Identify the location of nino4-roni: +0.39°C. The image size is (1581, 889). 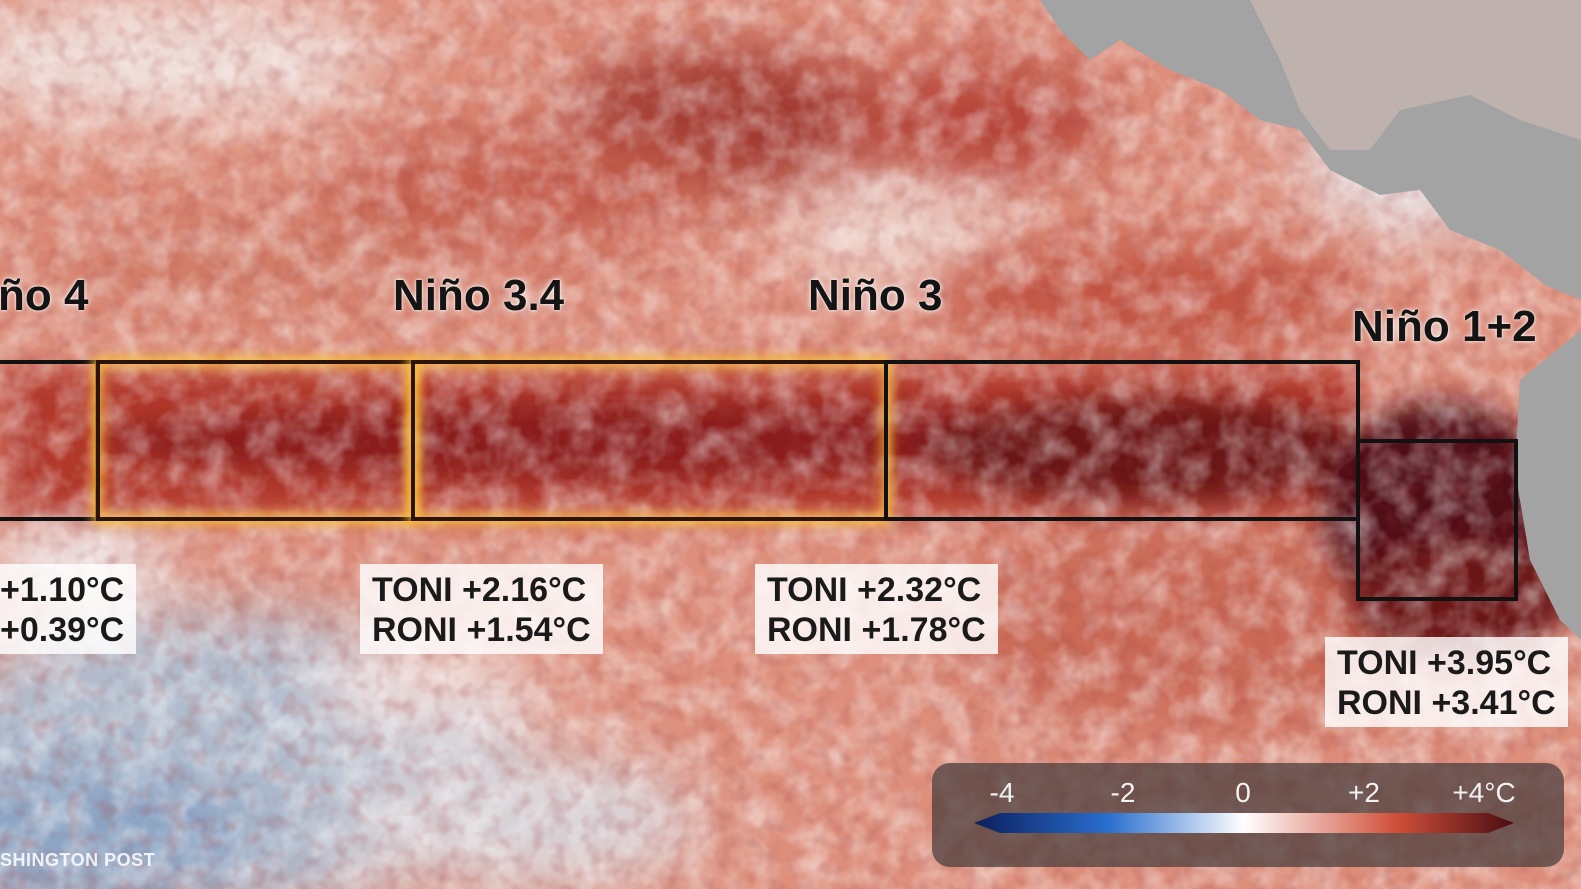
(62, 630).